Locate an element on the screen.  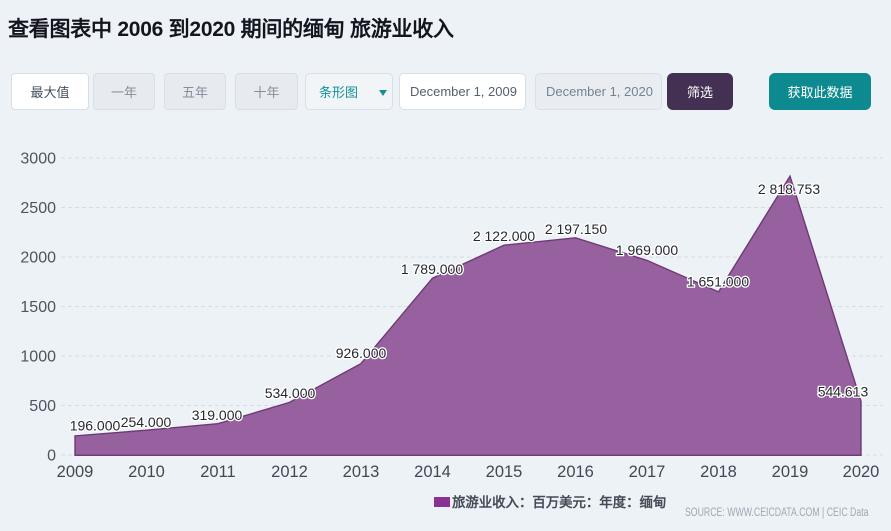
svg-text: 196.000 is located at coordinates (95, 426).